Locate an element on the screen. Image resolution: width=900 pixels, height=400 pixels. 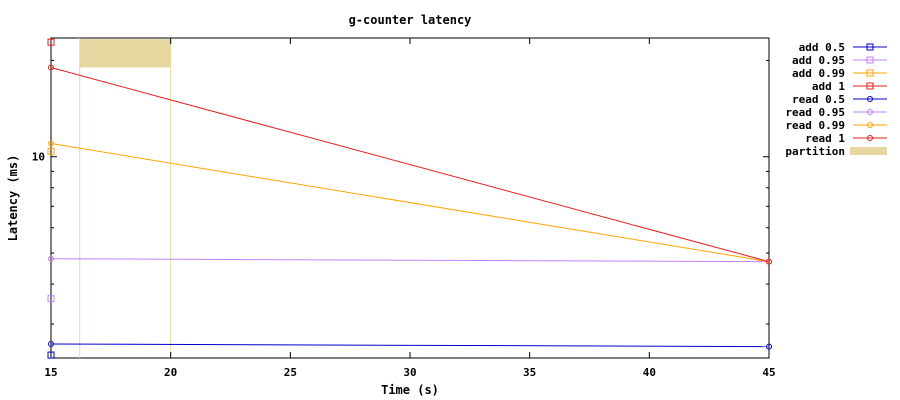
y-tick-label: 10 is located at coordinates (38, 157).